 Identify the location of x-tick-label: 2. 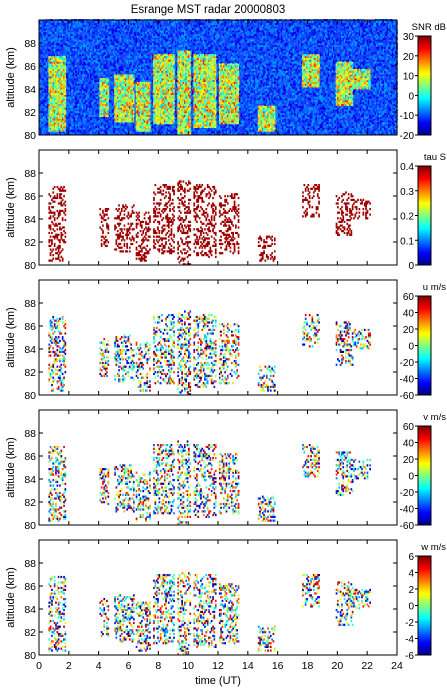
(69, 666).